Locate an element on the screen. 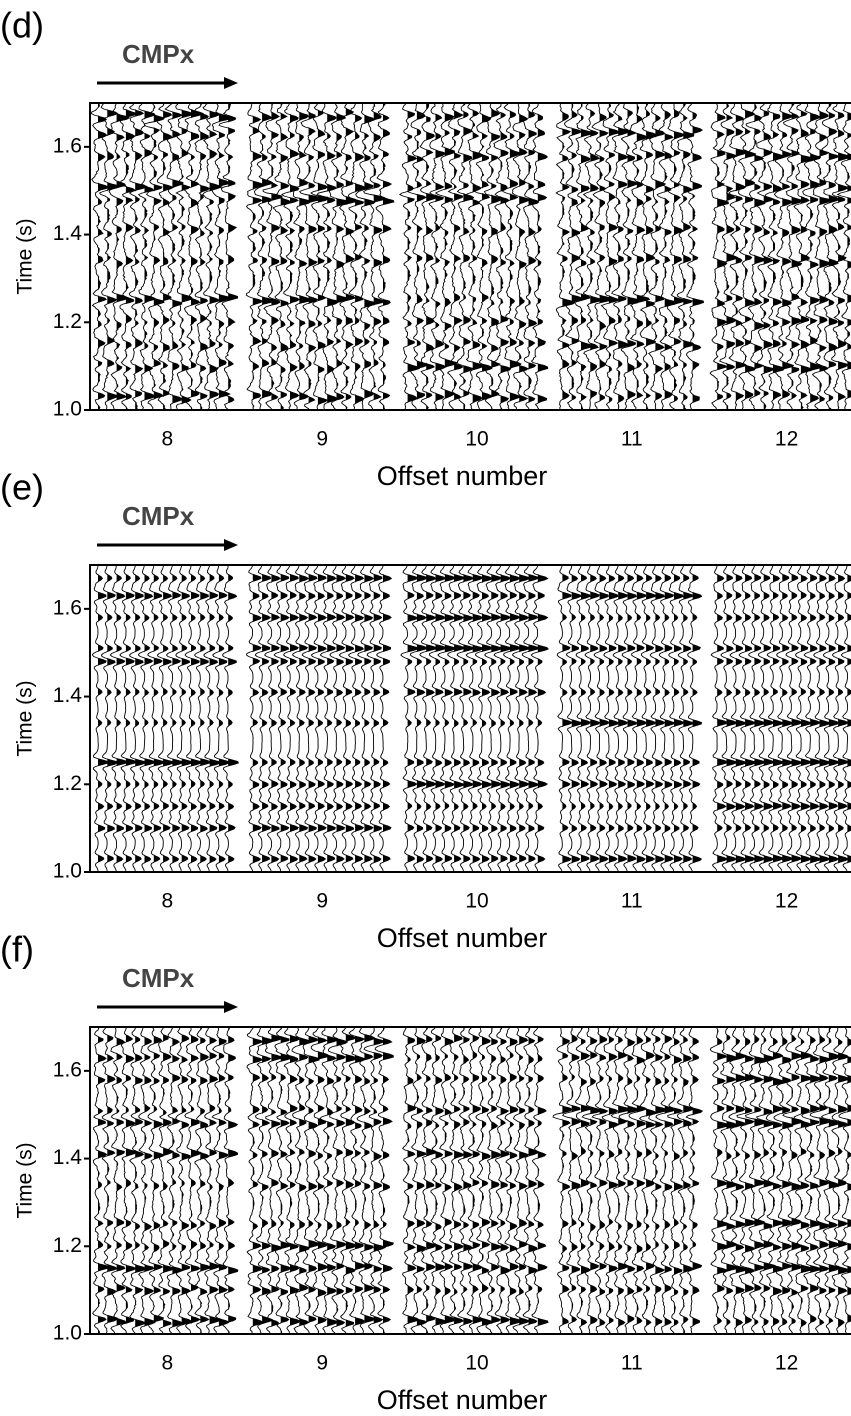  x-tick-label: 10 is located at coordinates (476, 901).